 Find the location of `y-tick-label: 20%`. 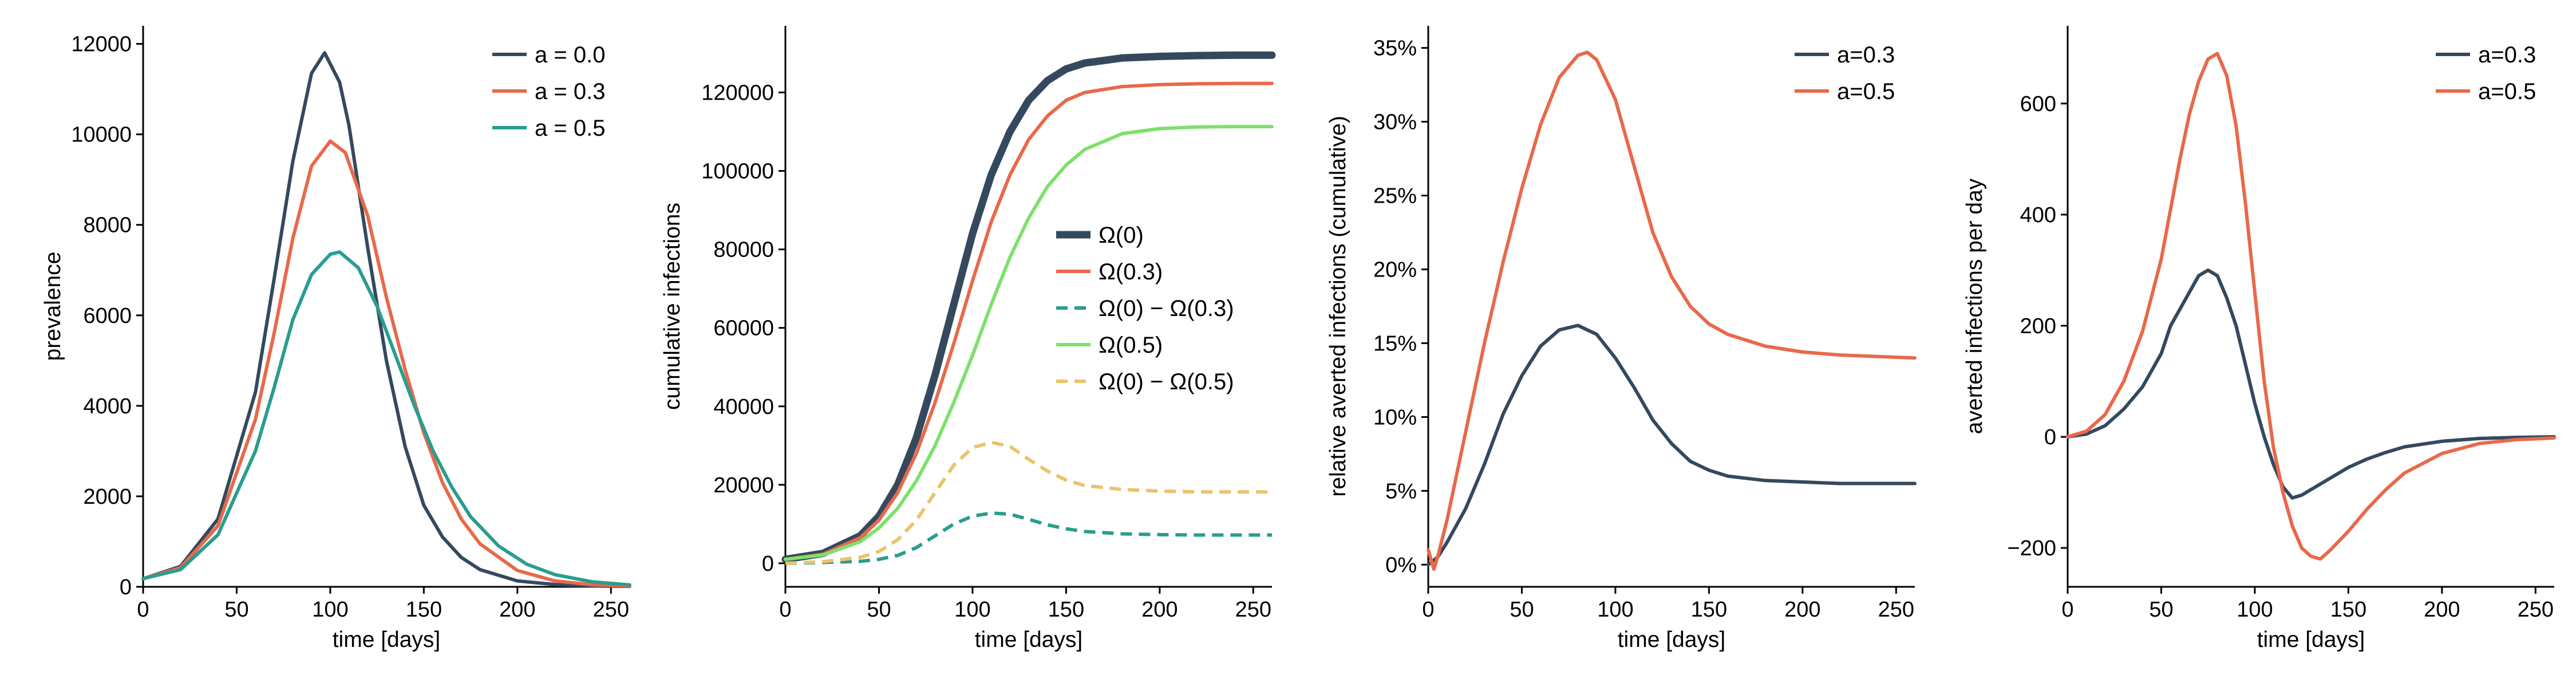

y-tick-label: 20% is located at coordinates (1395, 270).